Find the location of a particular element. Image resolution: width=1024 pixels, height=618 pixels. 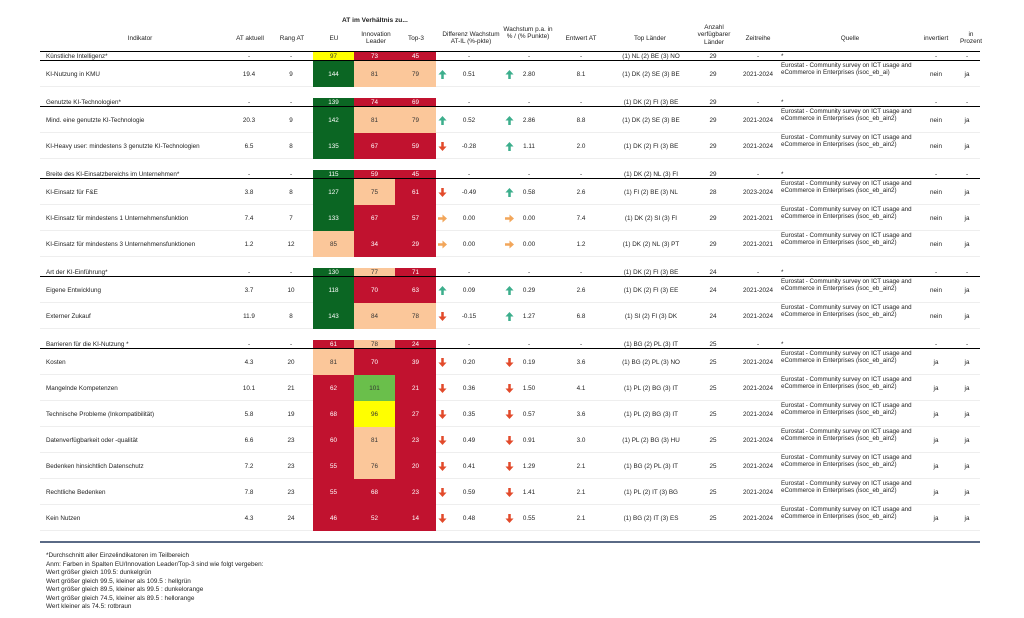

diff-value: 0.00 is located at coordinates (469, 244).